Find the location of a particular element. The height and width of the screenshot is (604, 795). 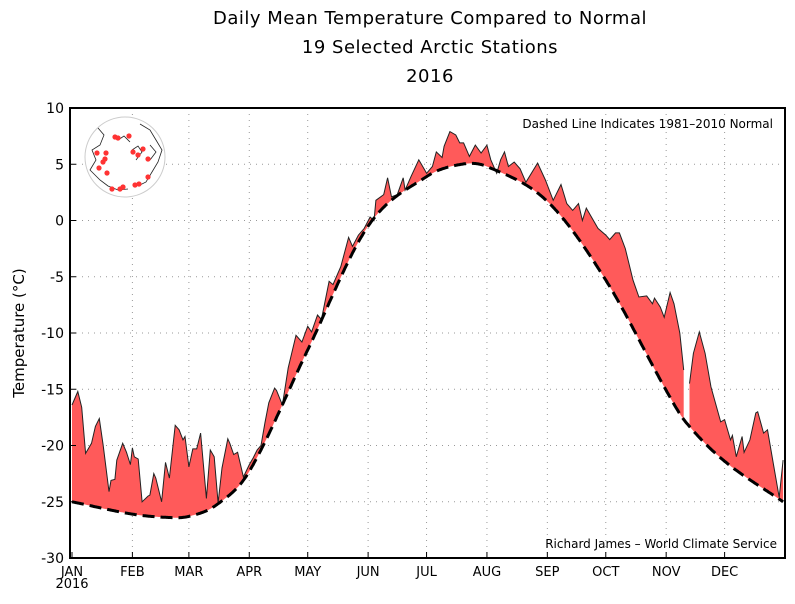

y-tick-label: -15 is located at coordinates (52, 390).